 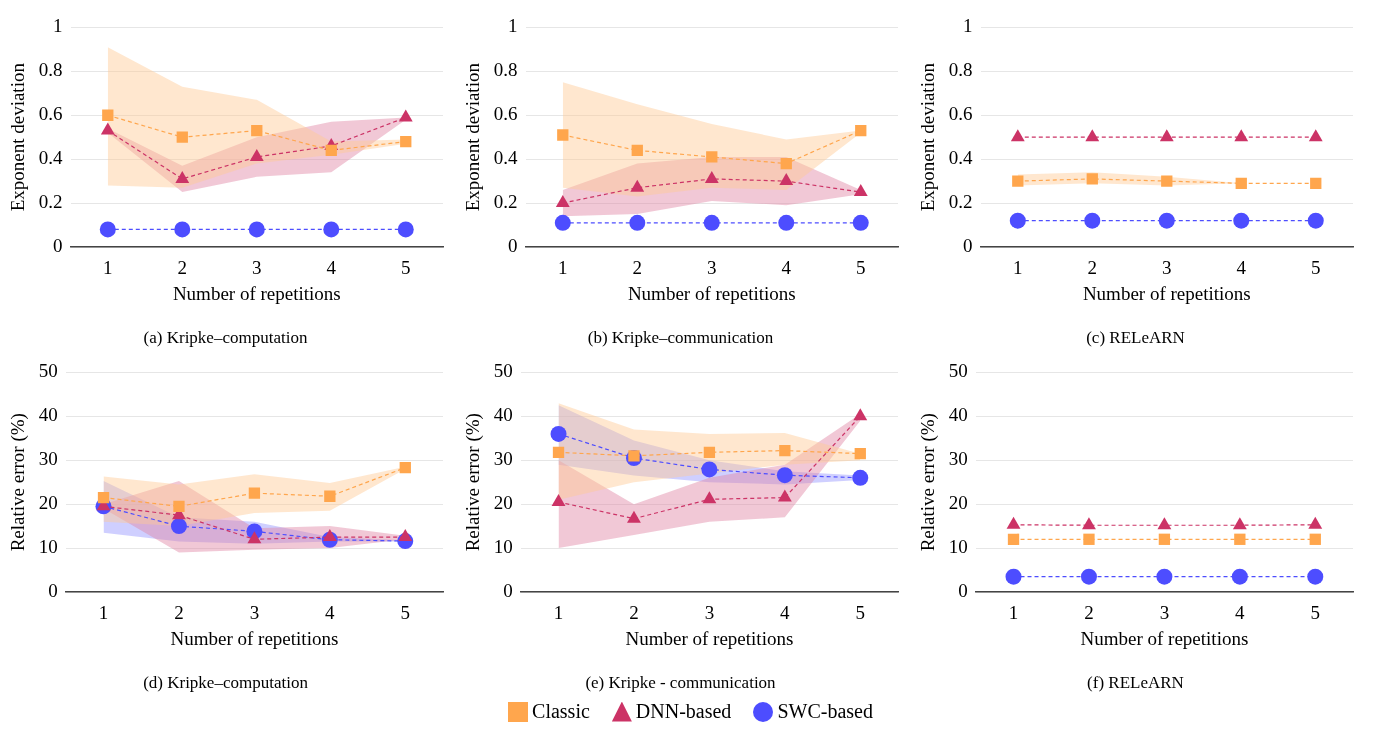 What do you see at coordinates (825, 711) in the screenshot?
I see `legend-label: SWC-based` at bounding box center [825, 711].